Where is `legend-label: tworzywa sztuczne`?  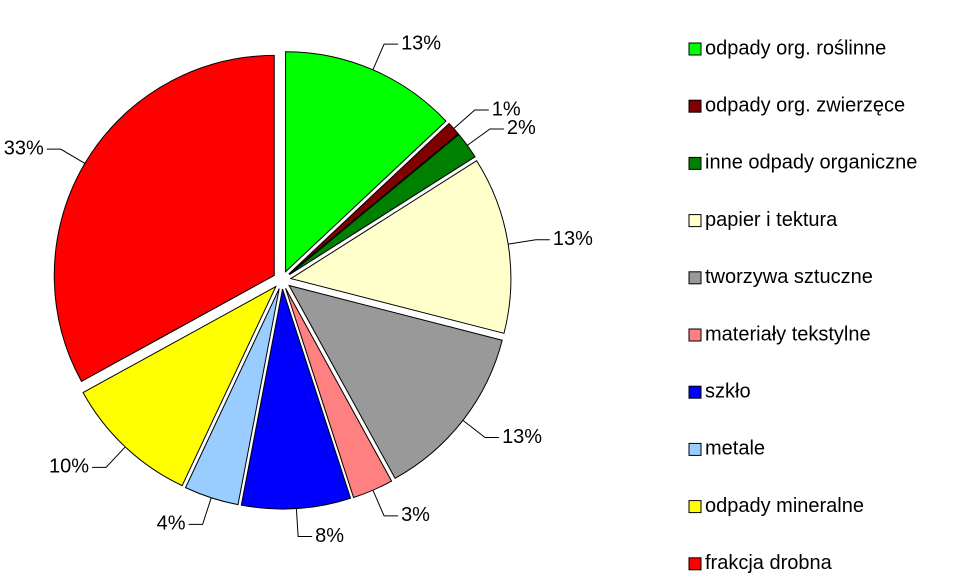
legend-label: tworzywa sztuczne is located at coordinates (789, 277).